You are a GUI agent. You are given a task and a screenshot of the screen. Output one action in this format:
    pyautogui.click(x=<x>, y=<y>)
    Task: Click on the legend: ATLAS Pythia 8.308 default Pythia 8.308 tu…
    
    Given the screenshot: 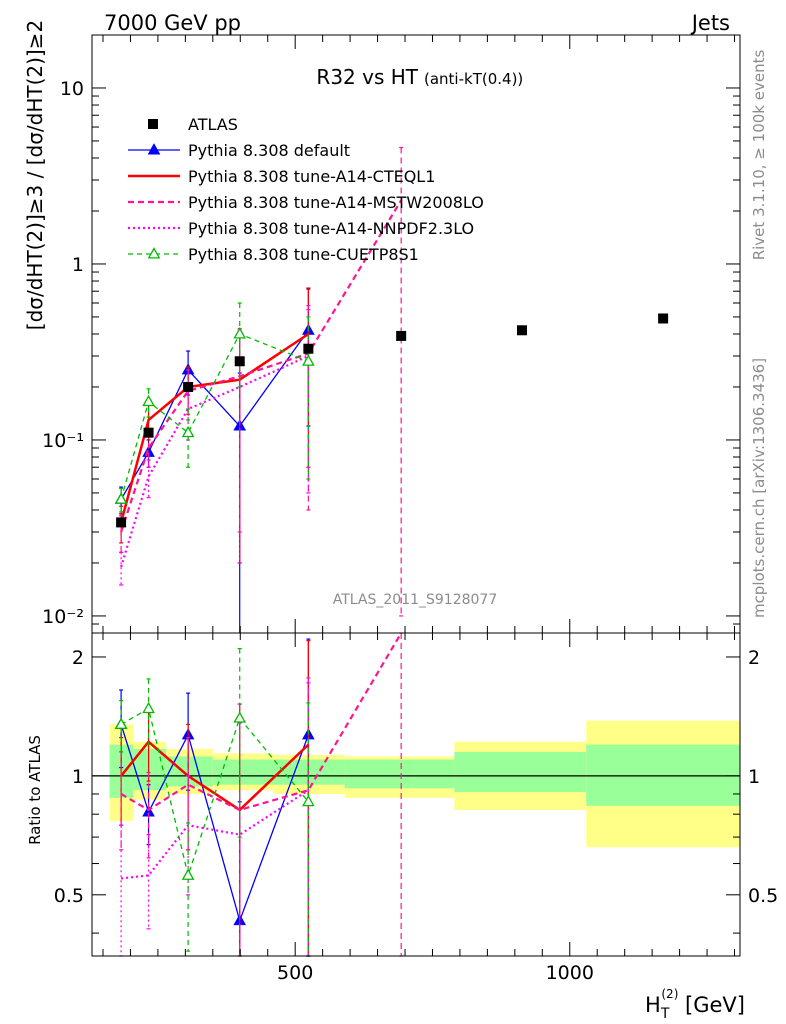 What is the action you would take?
    pyautogui.click(x=306, y=189)
    